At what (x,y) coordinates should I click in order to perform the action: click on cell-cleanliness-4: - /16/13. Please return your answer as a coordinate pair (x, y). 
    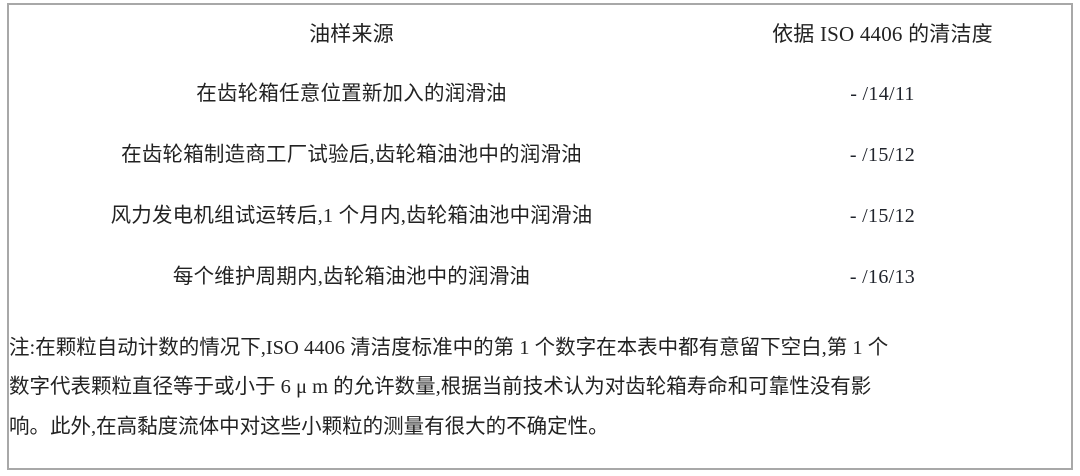
    Looking at the image, I should click on (882, 277).